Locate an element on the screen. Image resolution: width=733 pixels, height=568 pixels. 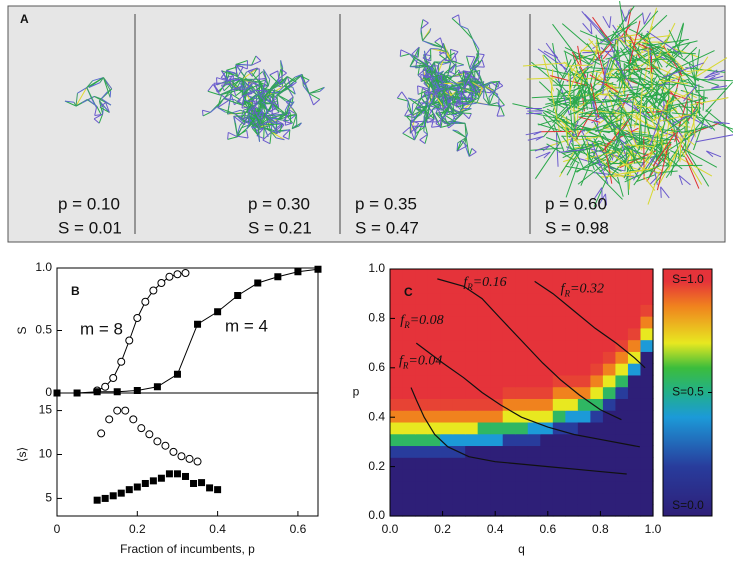
y-tick-label: 15 is located at coordinates (46, 410).